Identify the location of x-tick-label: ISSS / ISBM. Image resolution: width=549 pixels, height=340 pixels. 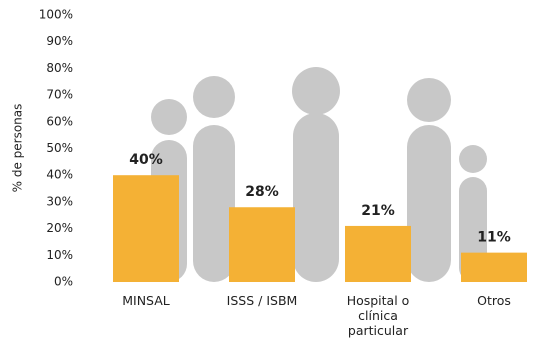
(262, 300).